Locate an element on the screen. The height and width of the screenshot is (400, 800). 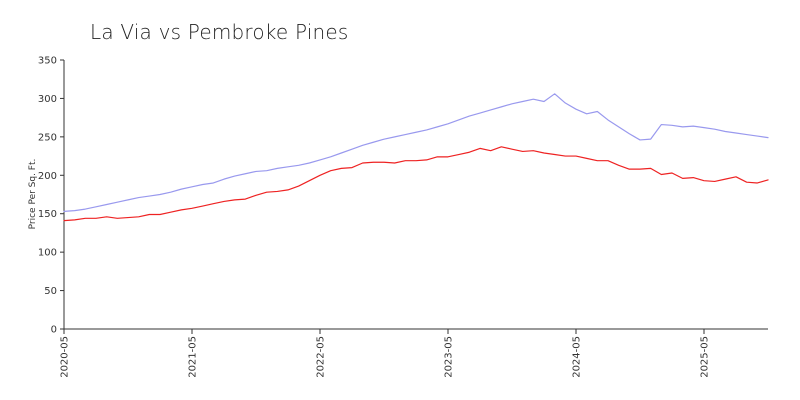
x-tick-label: 2025-05 is located at coordinates (705, 357).